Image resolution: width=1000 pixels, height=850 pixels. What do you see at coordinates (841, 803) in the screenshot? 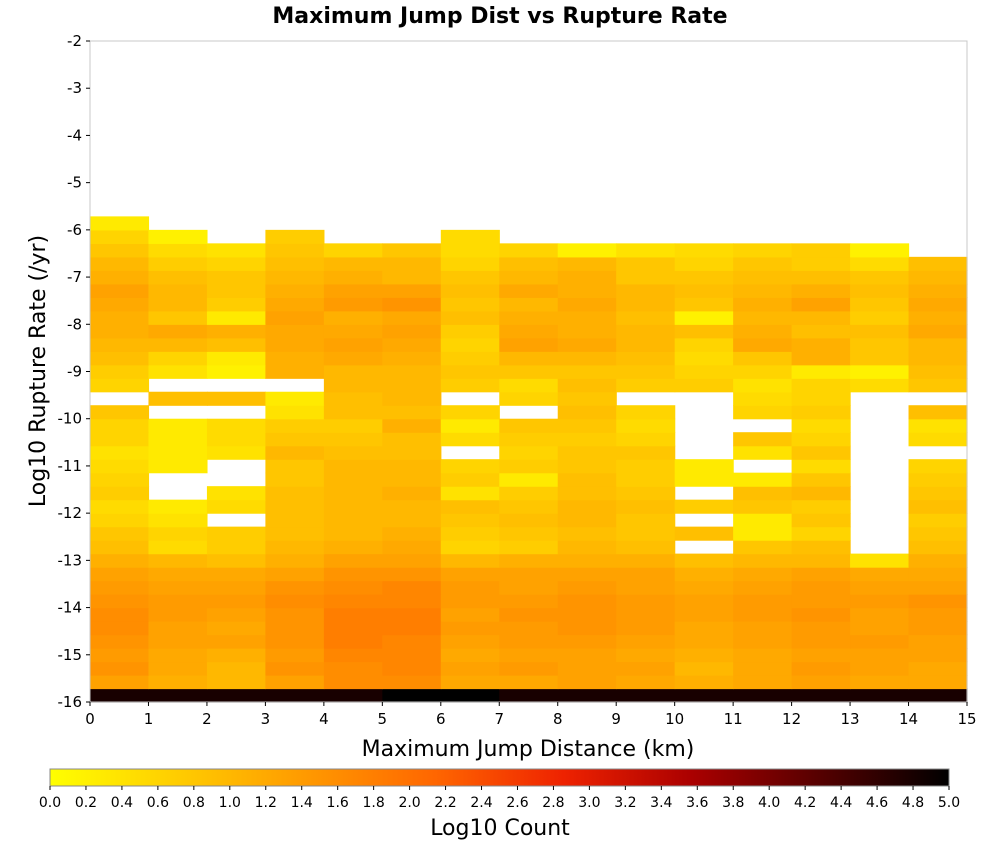
I see `colorbar-tick-label: 4.4` at bounding box center [841, 803].